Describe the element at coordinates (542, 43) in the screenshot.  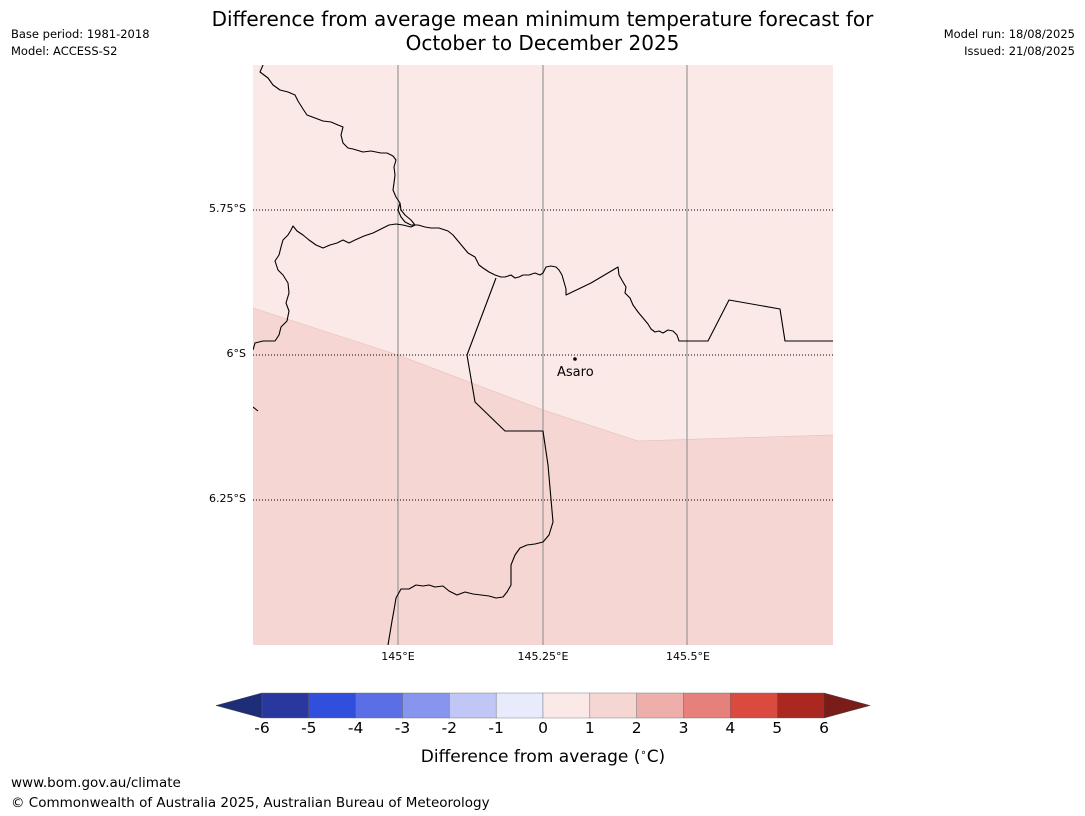
I see `title-line-2: October to December 2025` at that location.